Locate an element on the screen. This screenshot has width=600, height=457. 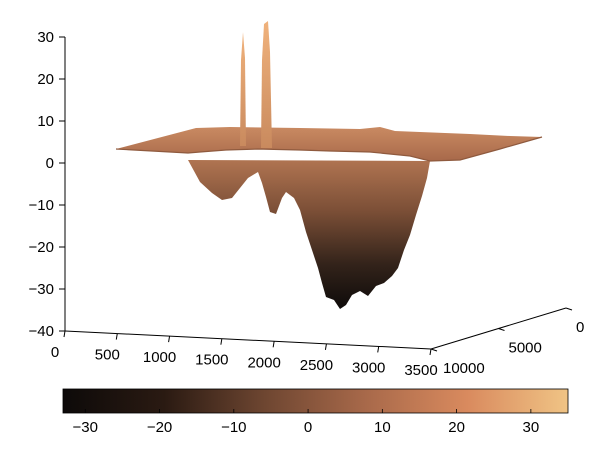
x-tick-label: 0 is located at coordinates (55, 352).